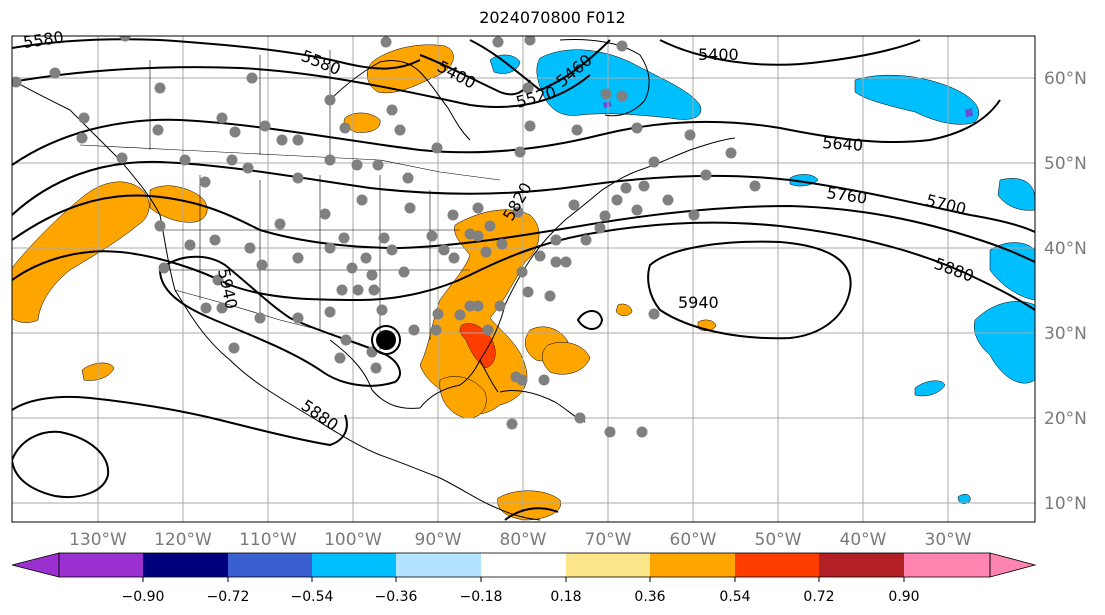 The width and height of the screenshot is (1105, 615). I want to click on contour-5880-loop, so click(61, 464).